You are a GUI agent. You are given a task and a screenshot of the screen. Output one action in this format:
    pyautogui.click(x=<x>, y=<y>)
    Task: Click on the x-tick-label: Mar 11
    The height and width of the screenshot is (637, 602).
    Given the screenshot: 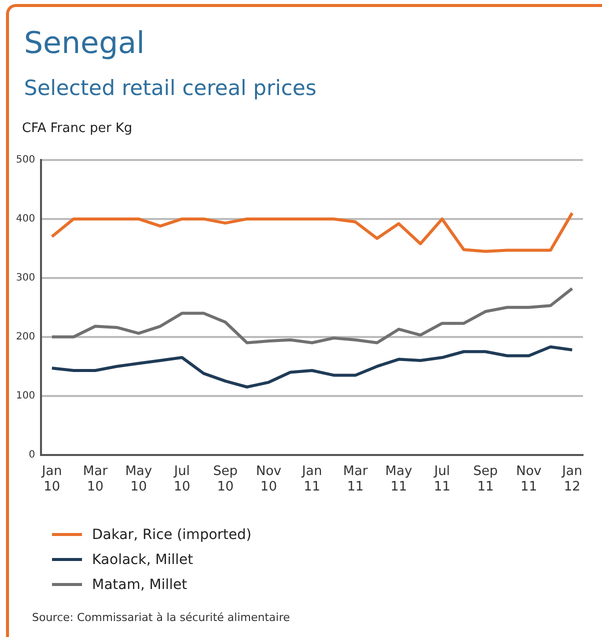 What is the action you would take?
    pyautogui.click(x=355, y=479)
    